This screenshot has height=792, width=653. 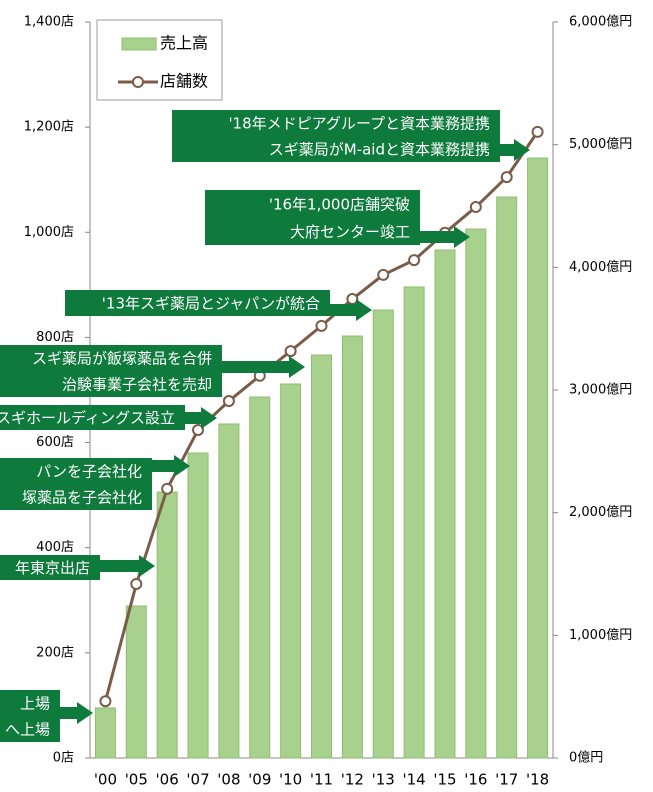 I want to click on annotation-text: 年東京出店, so click(x=52, y=568).